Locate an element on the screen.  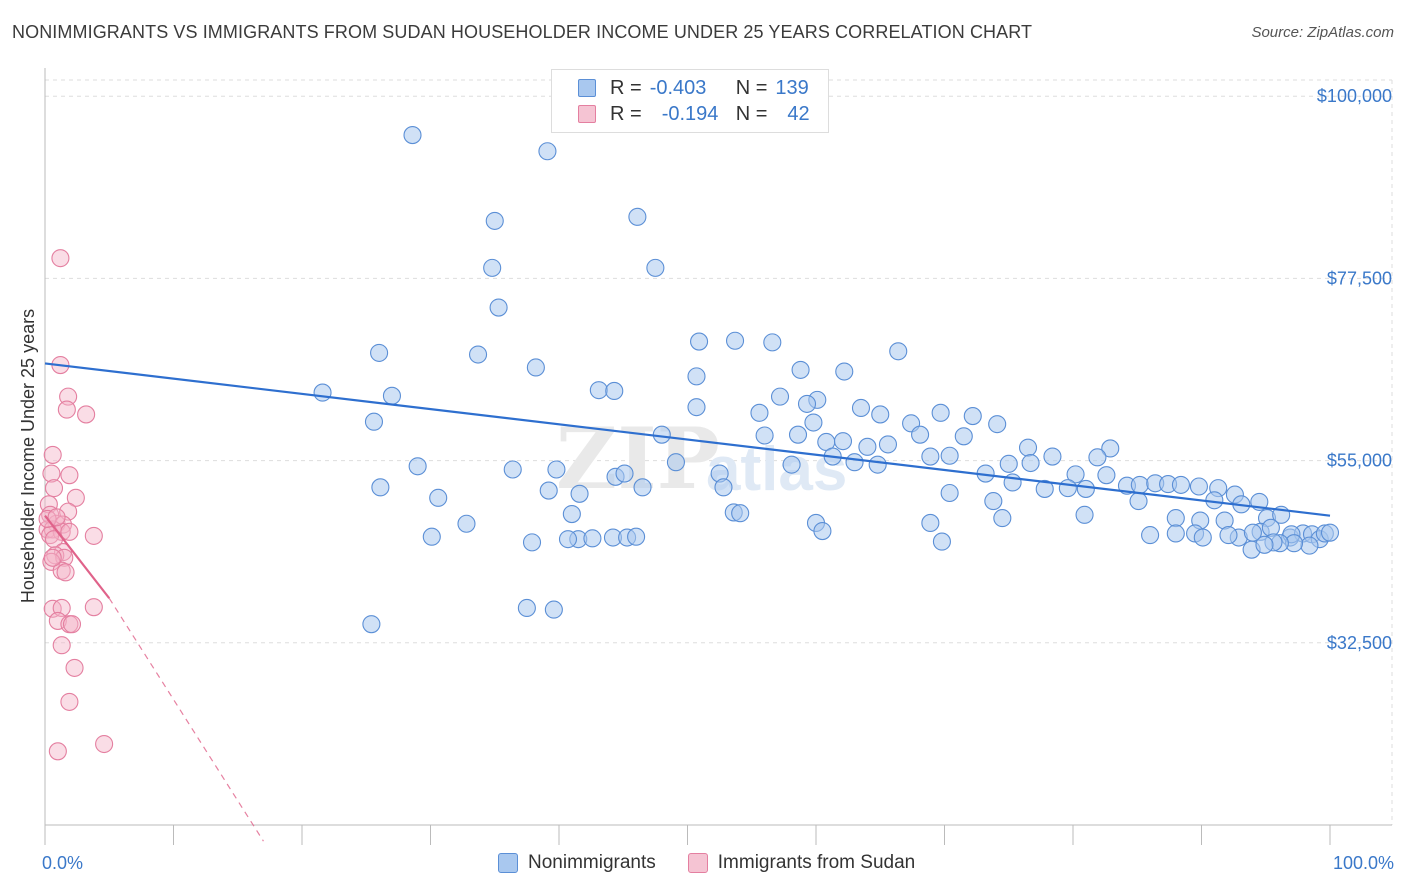
sudan-immigrants-points is located at coordinates (76, 505).